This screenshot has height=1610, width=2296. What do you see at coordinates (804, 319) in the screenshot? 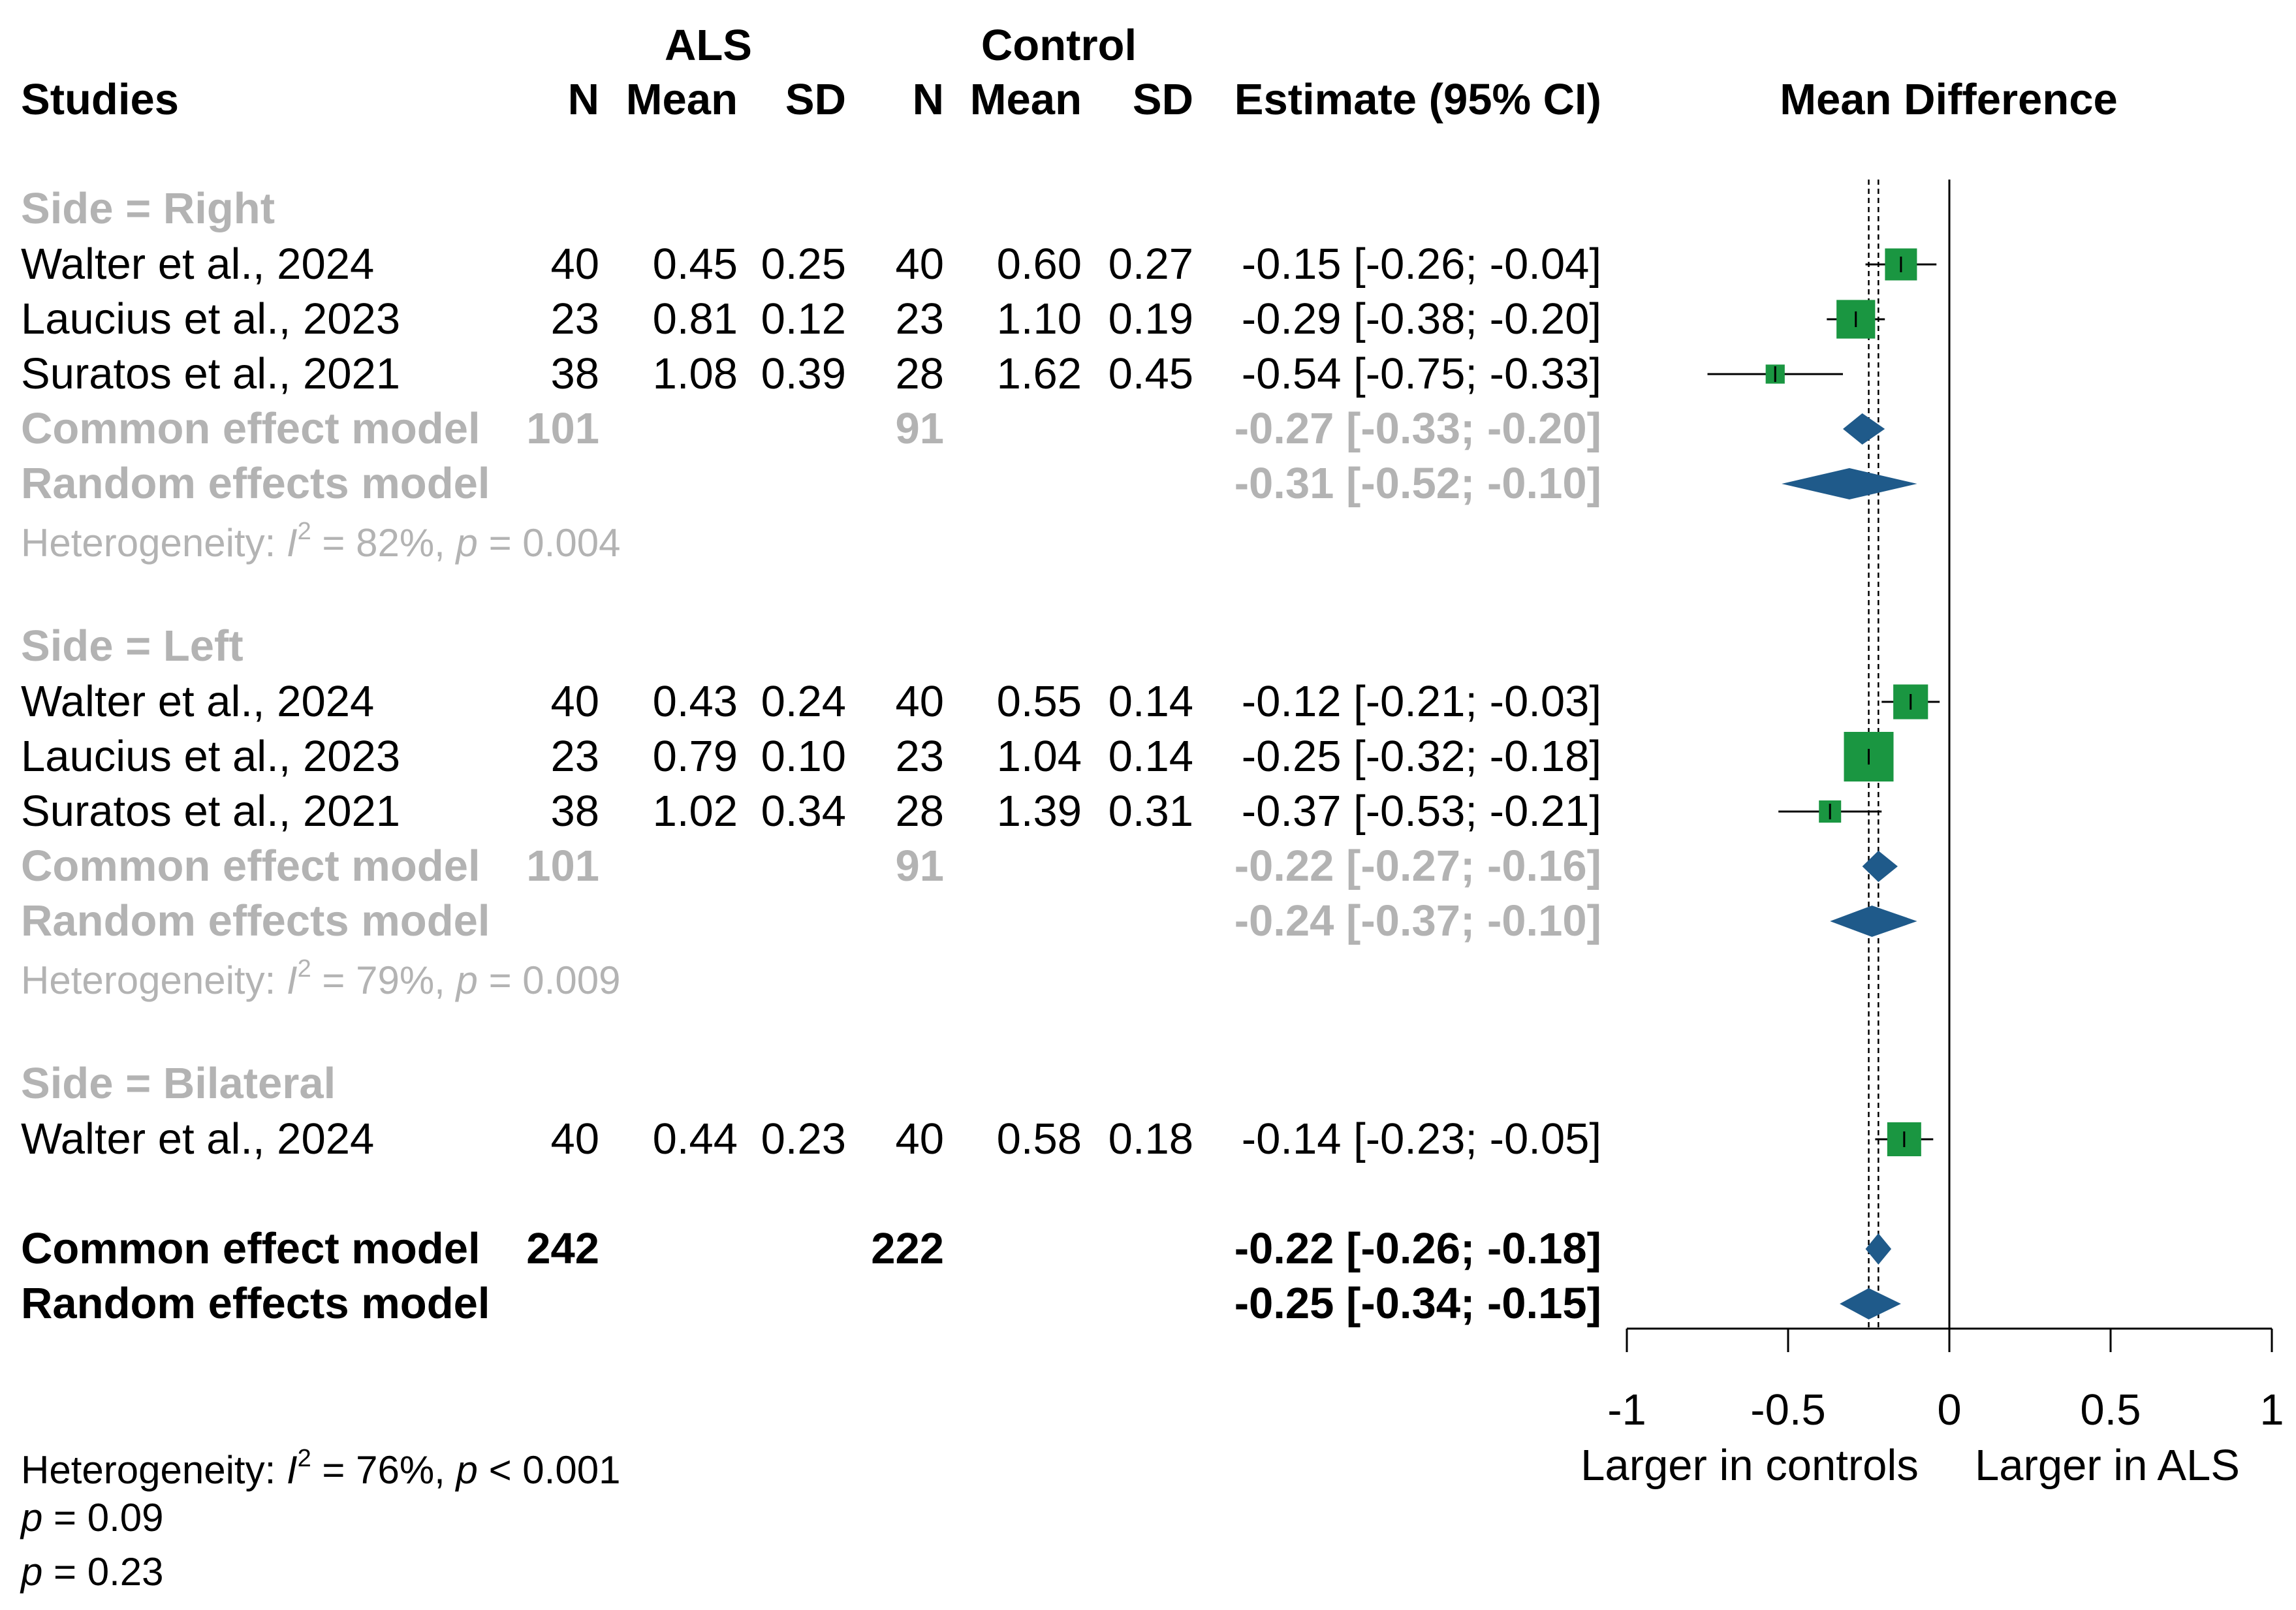
I see `als-sd: 0.12` at bounding box center [804, 319].